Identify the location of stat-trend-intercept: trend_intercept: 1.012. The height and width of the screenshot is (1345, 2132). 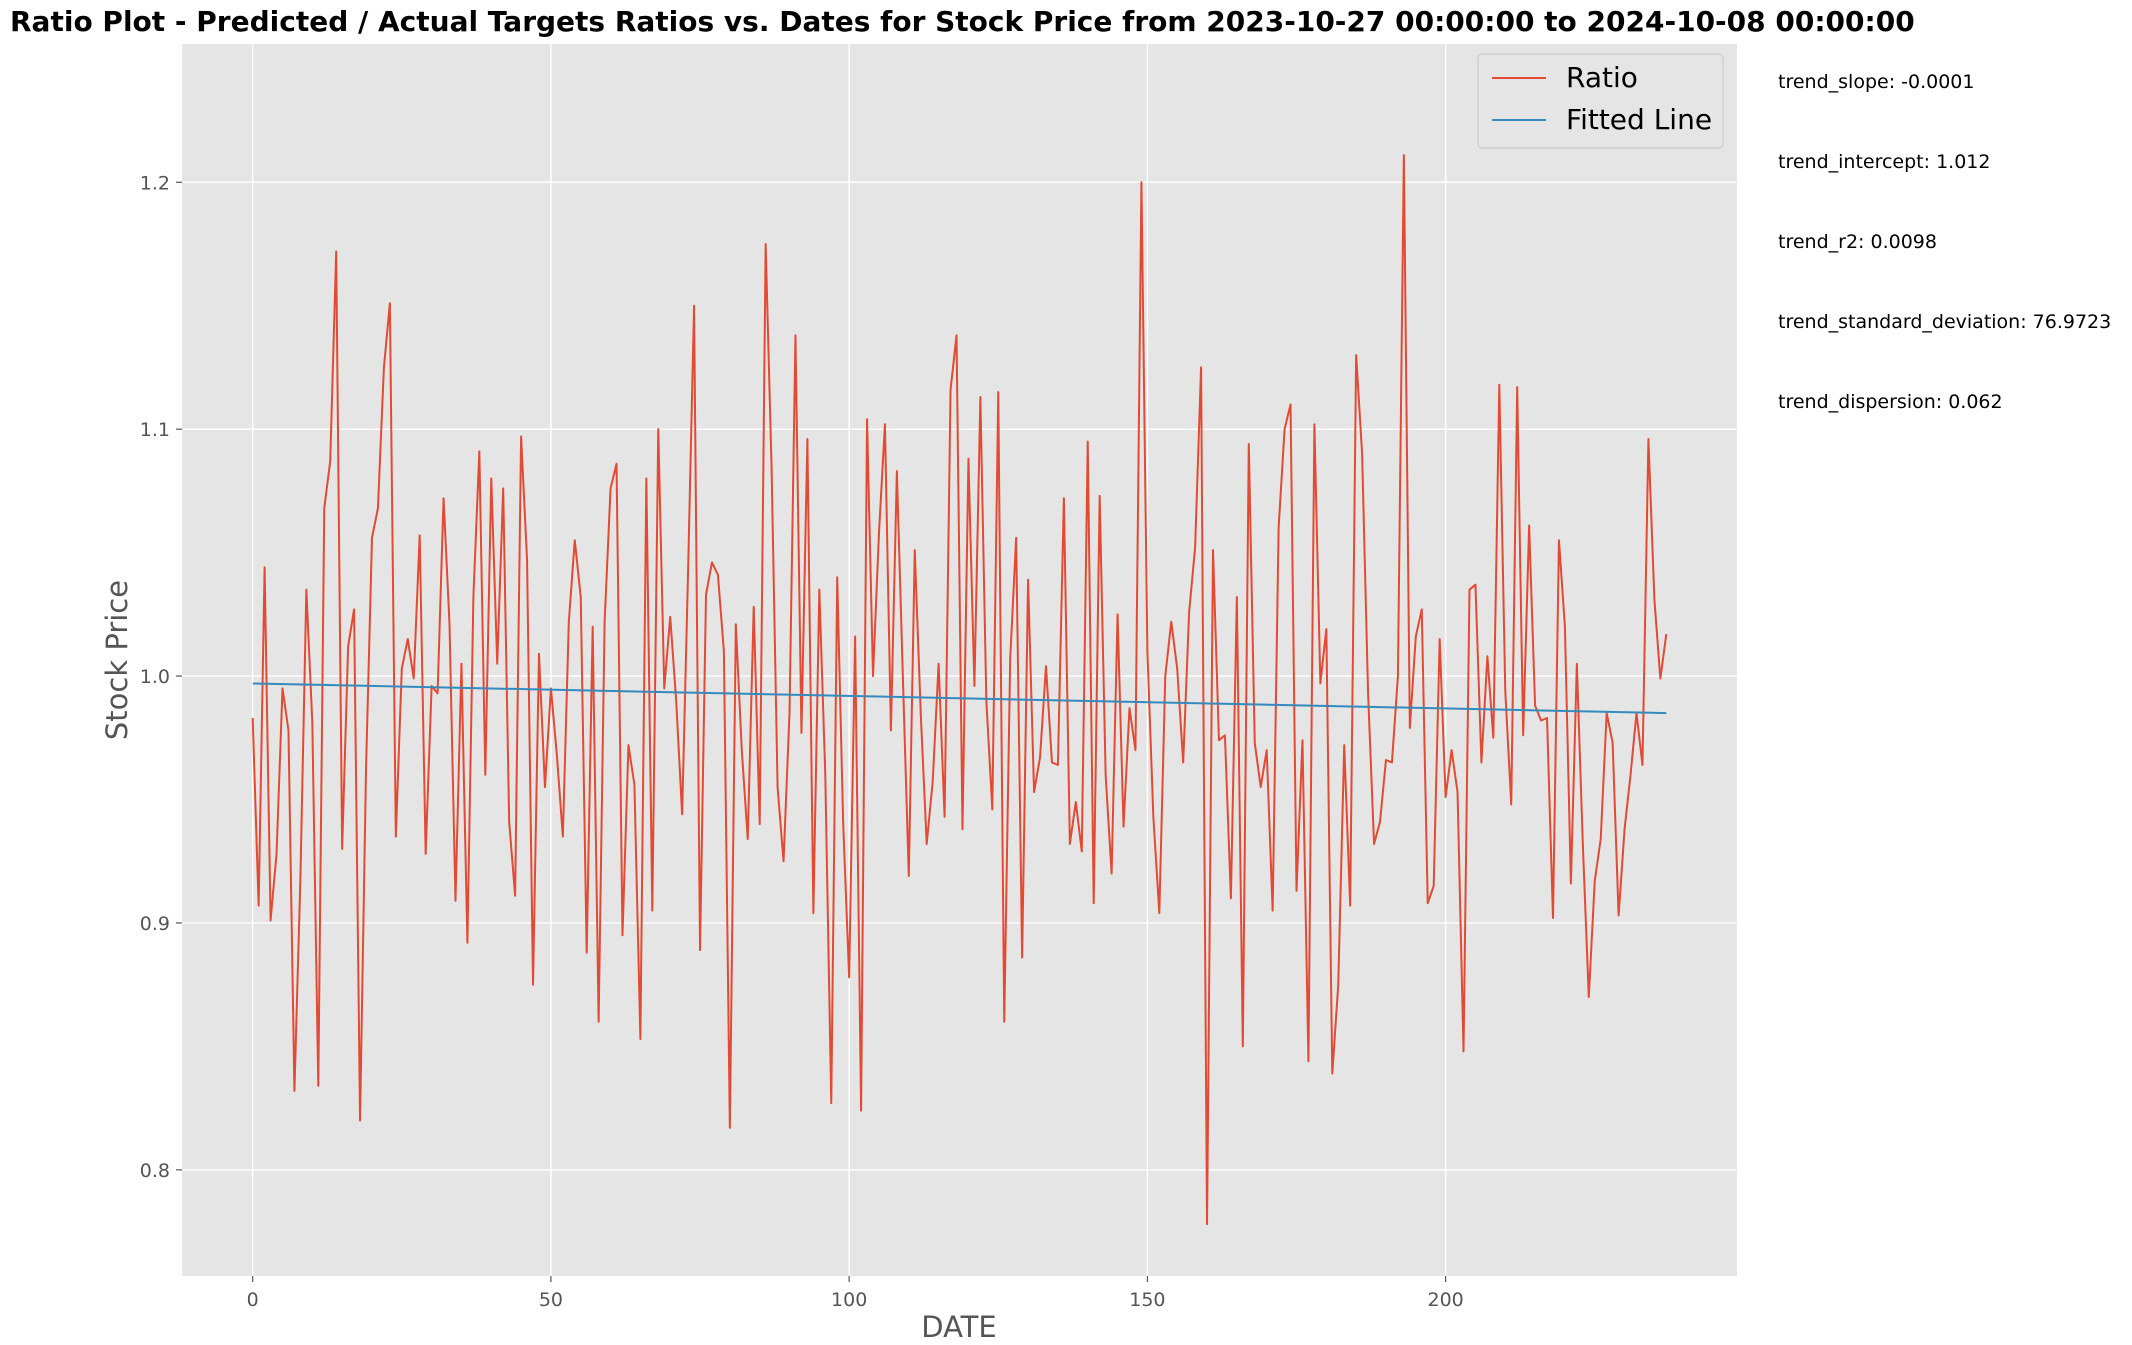
(1884, 162).